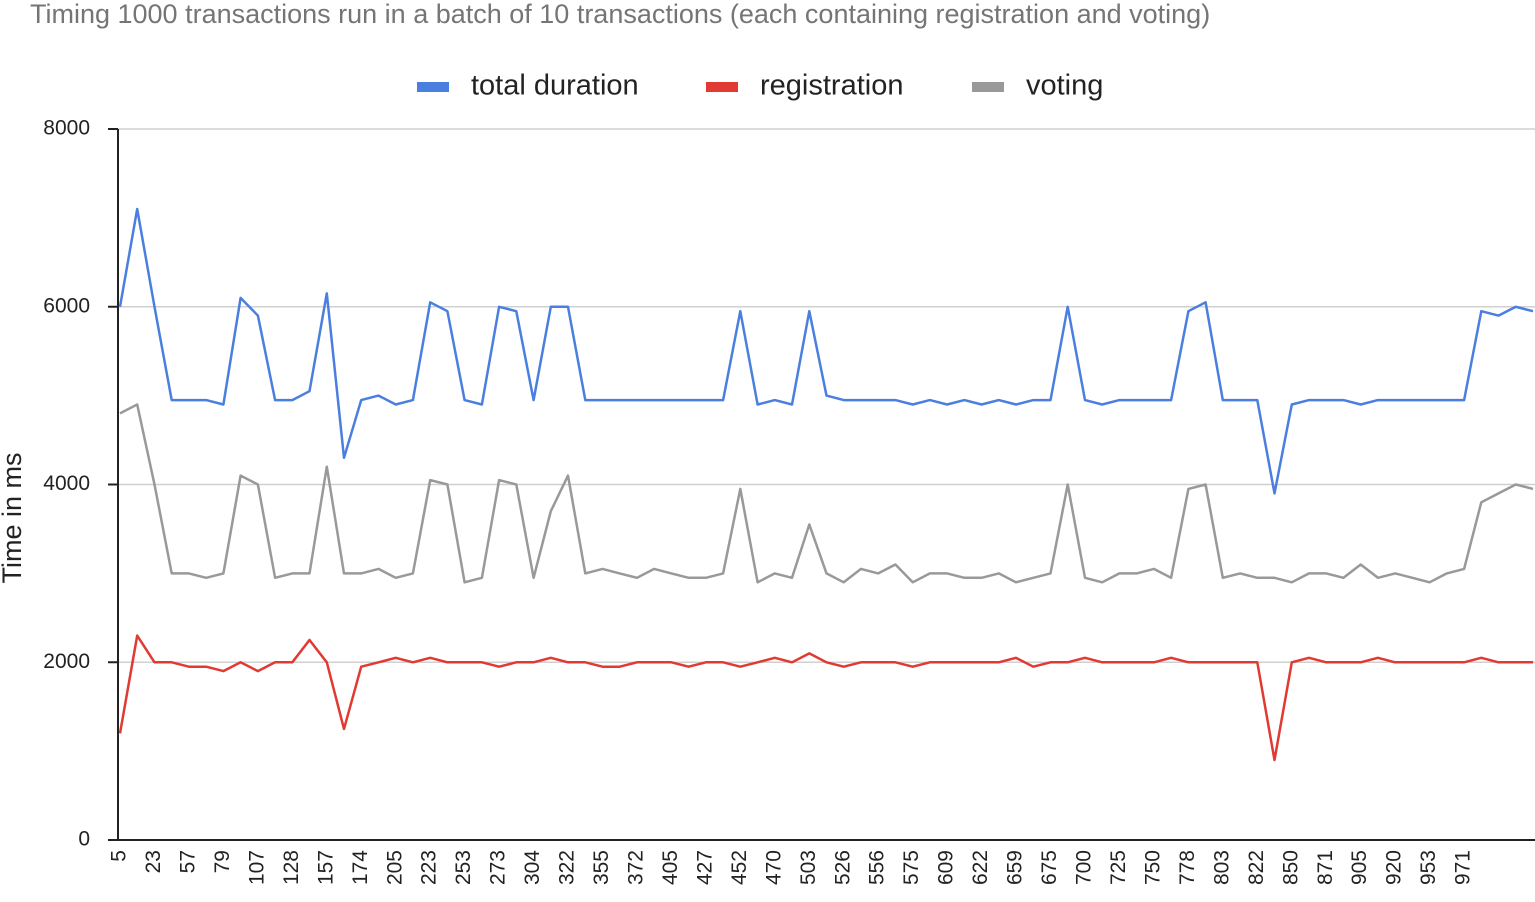  Describe the element at coordinates (1064, 86) in the screenshot. I see `legend-label: voting` at that location.